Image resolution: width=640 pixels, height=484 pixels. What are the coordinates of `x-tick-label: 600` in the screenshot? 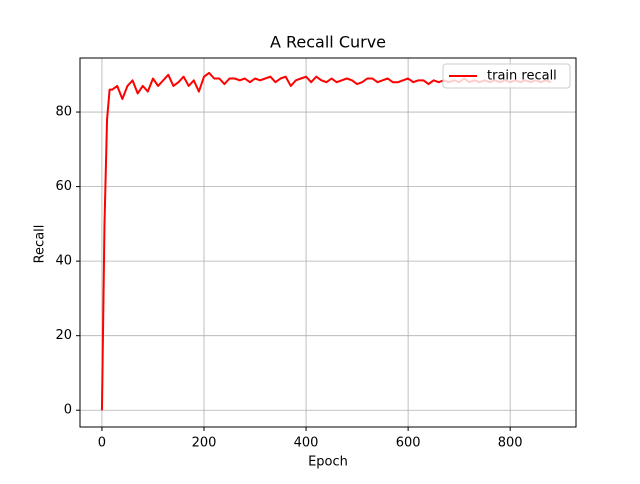 It's located at (408, 443).